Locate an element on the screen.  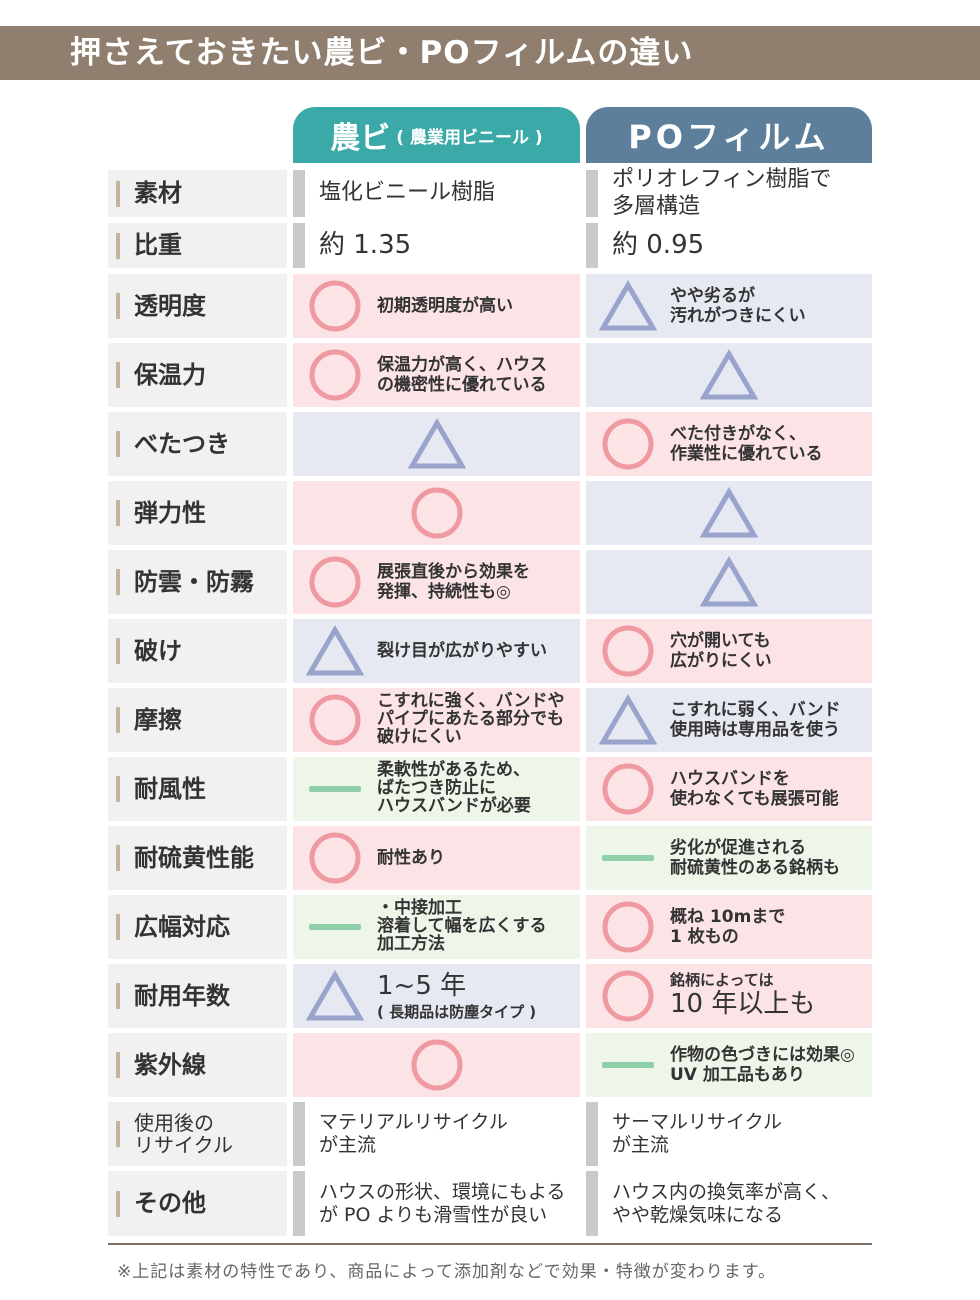
column-title: POフィルム is located at coordinates (729, 137).